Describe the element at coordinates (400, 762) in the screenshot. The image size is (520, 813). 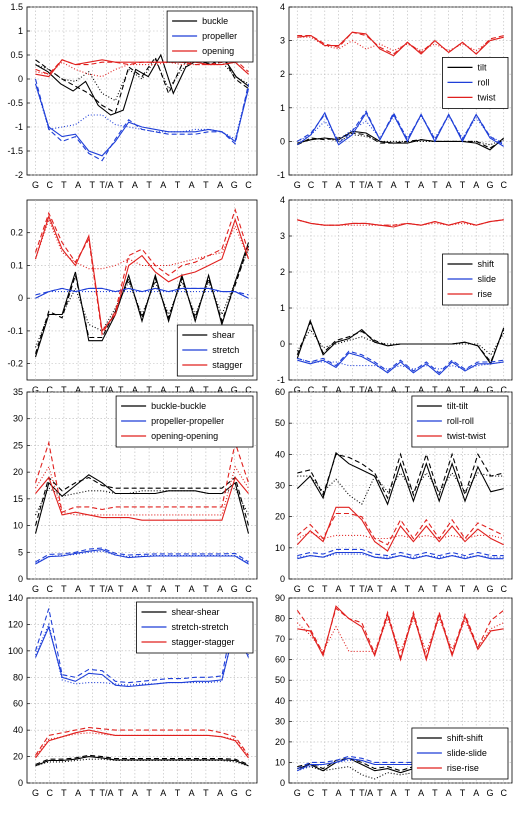
I see `series-line-slide-slide-dashed` at that location.